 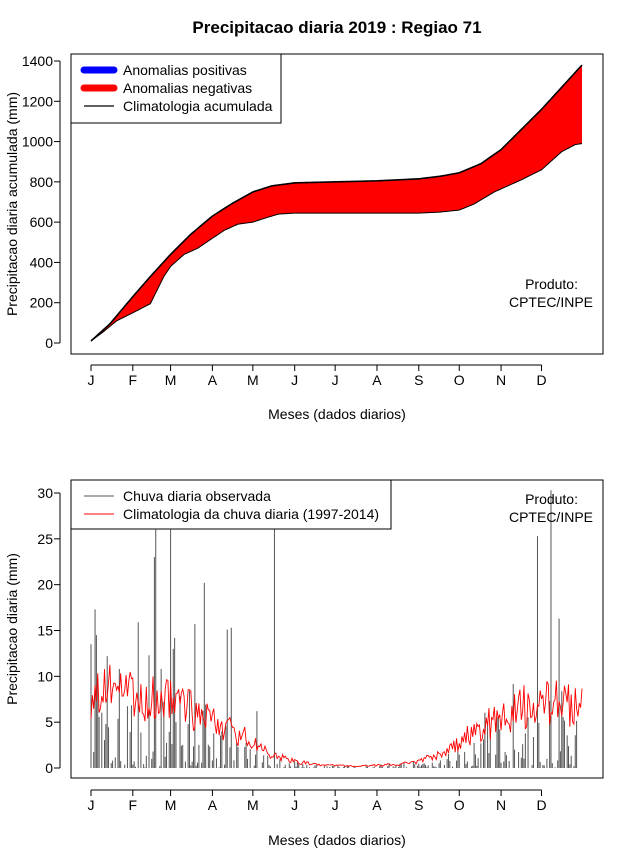 I want to click on legend-label-daily-climatology: Climatologia da chuva diaria (1997-2014), so click(x=251, y=514).